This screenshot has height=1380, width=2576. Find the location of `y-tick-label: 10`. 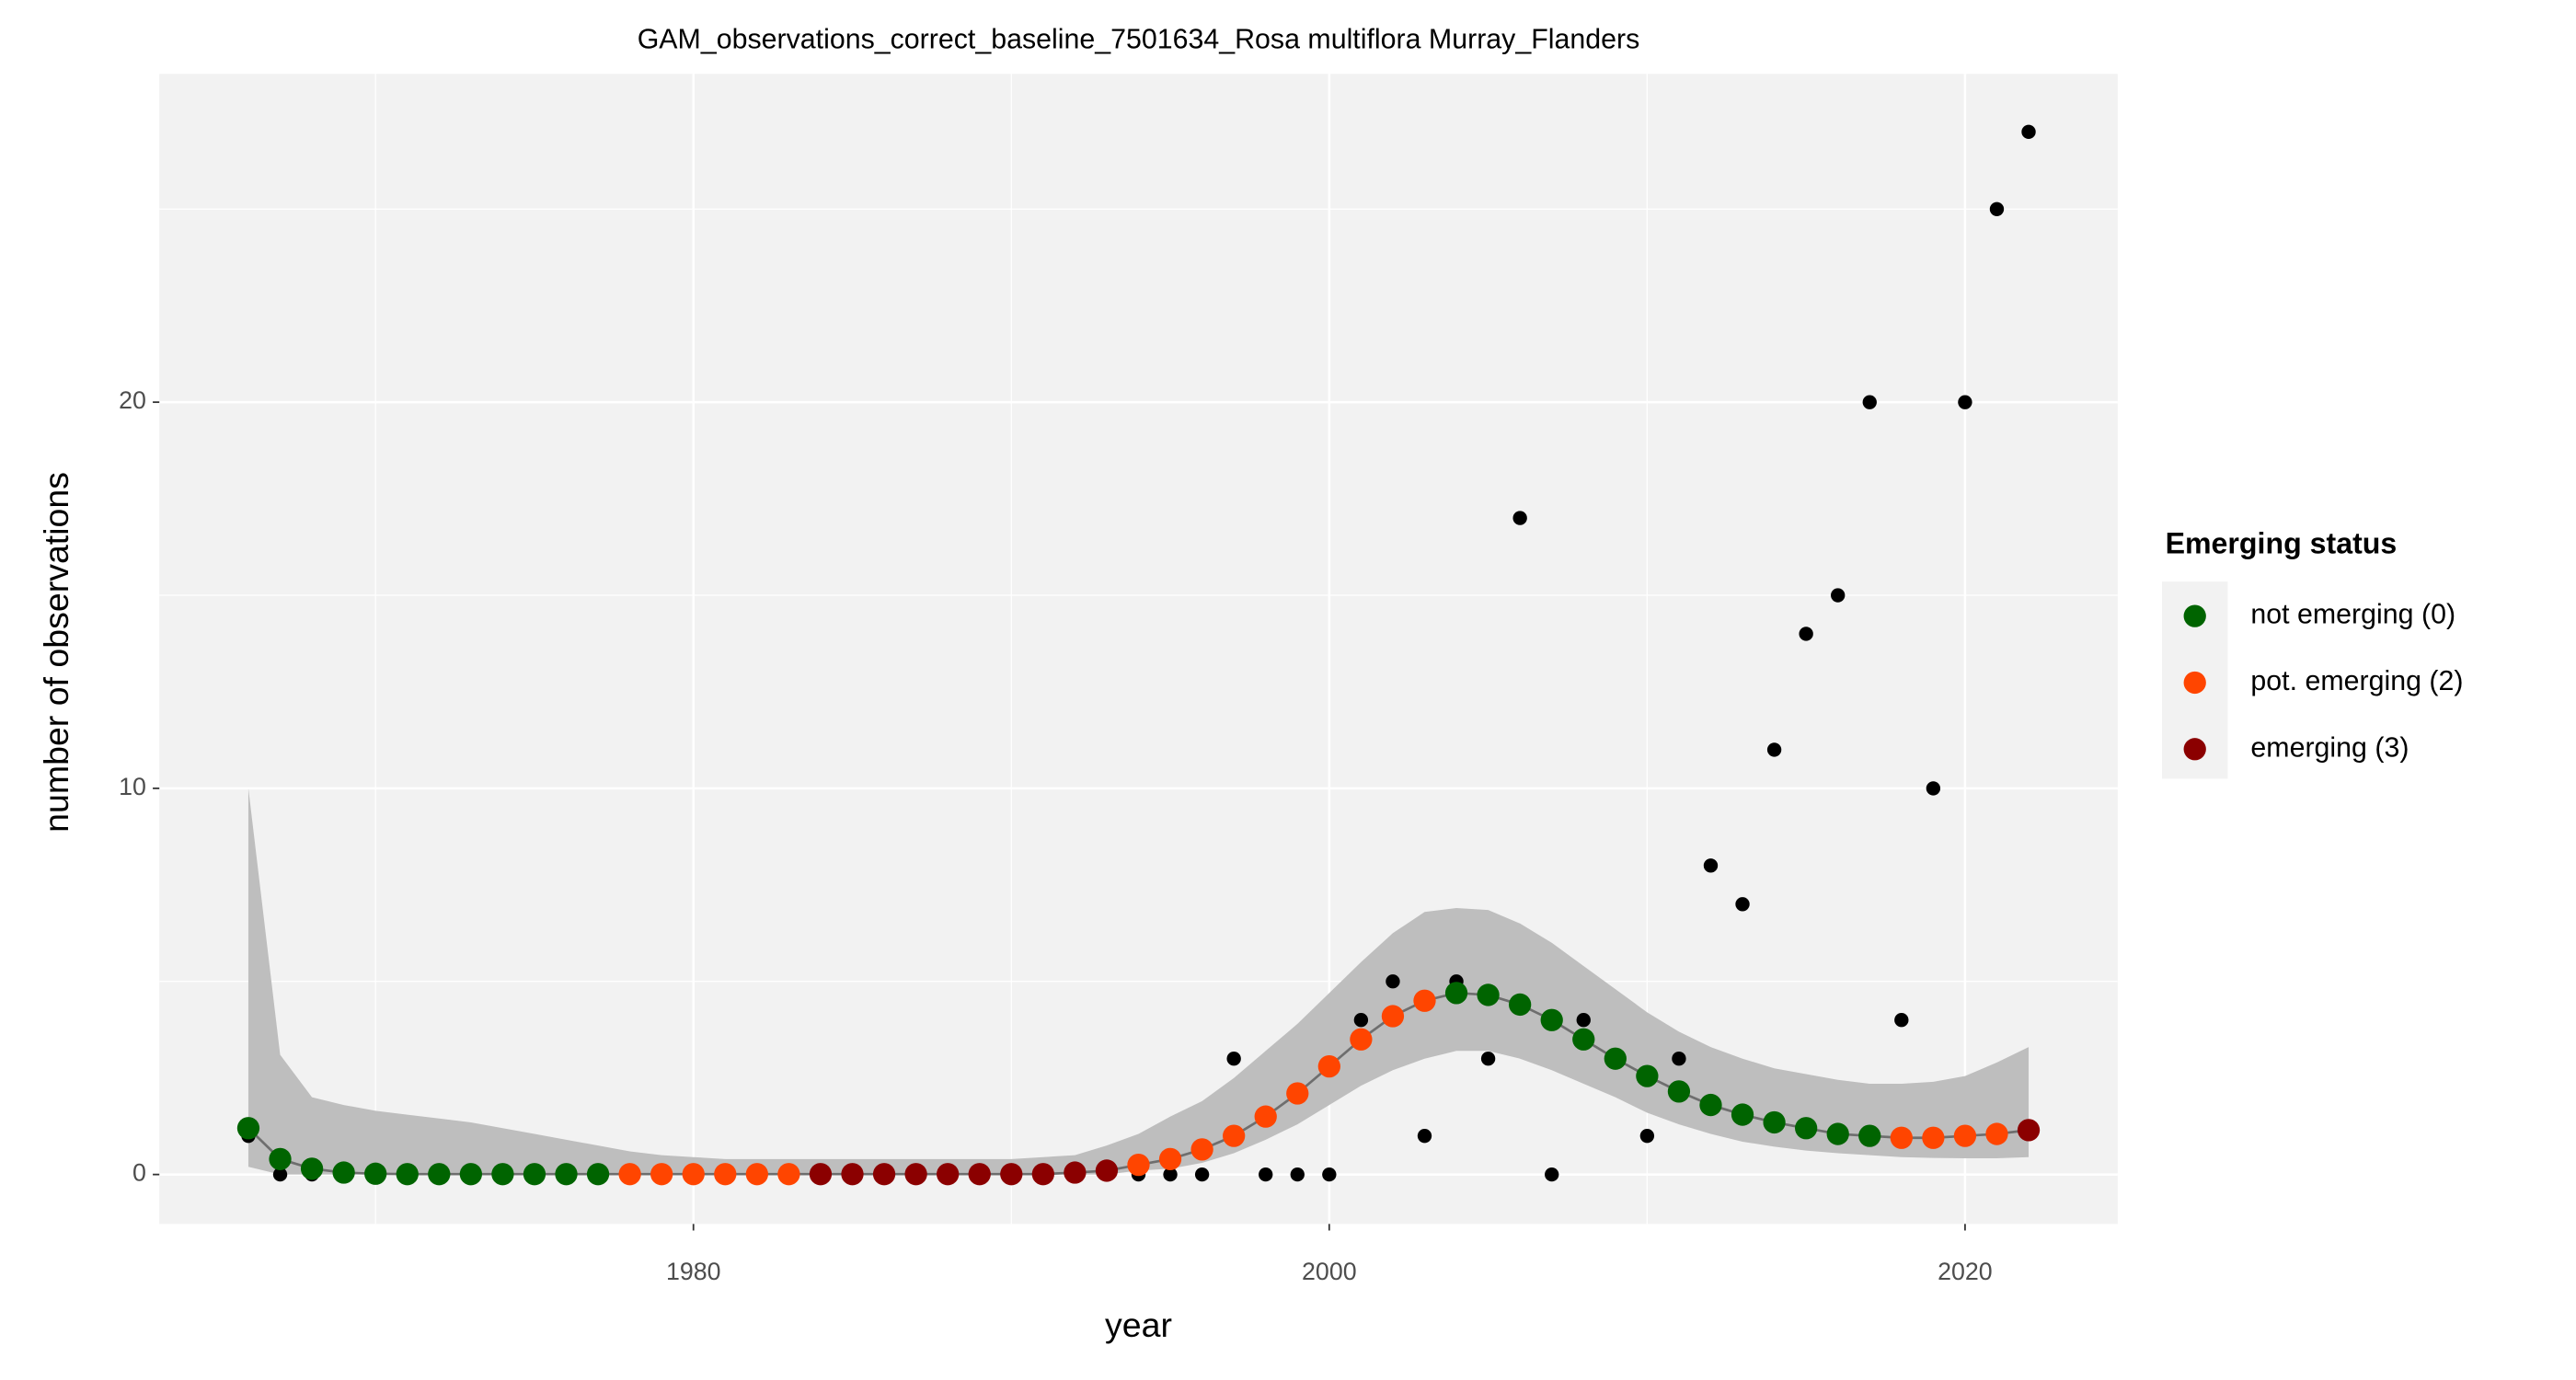

y-tick-label: 10 is located at coordinates (132, 786).